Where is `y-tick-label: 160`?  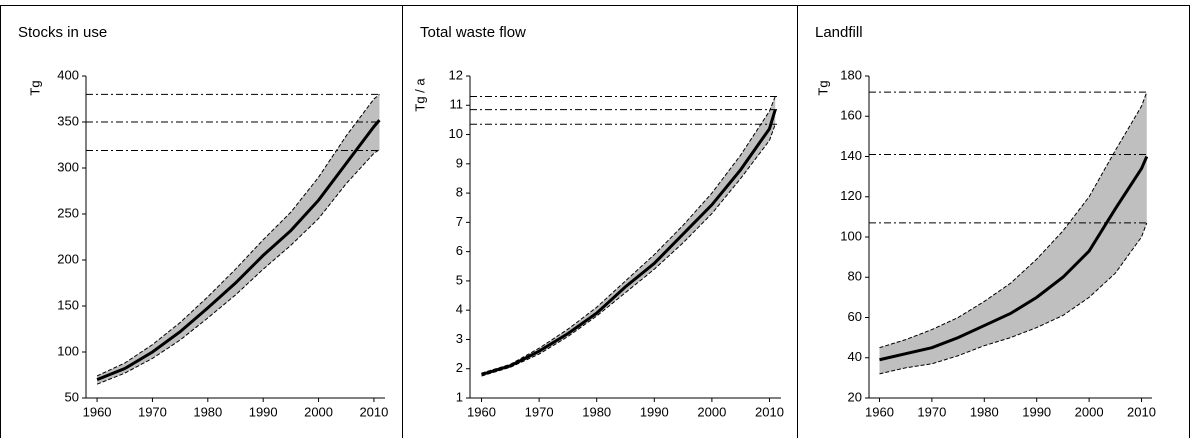 y-tick-label: 160 is located at coordinates (851, 115).